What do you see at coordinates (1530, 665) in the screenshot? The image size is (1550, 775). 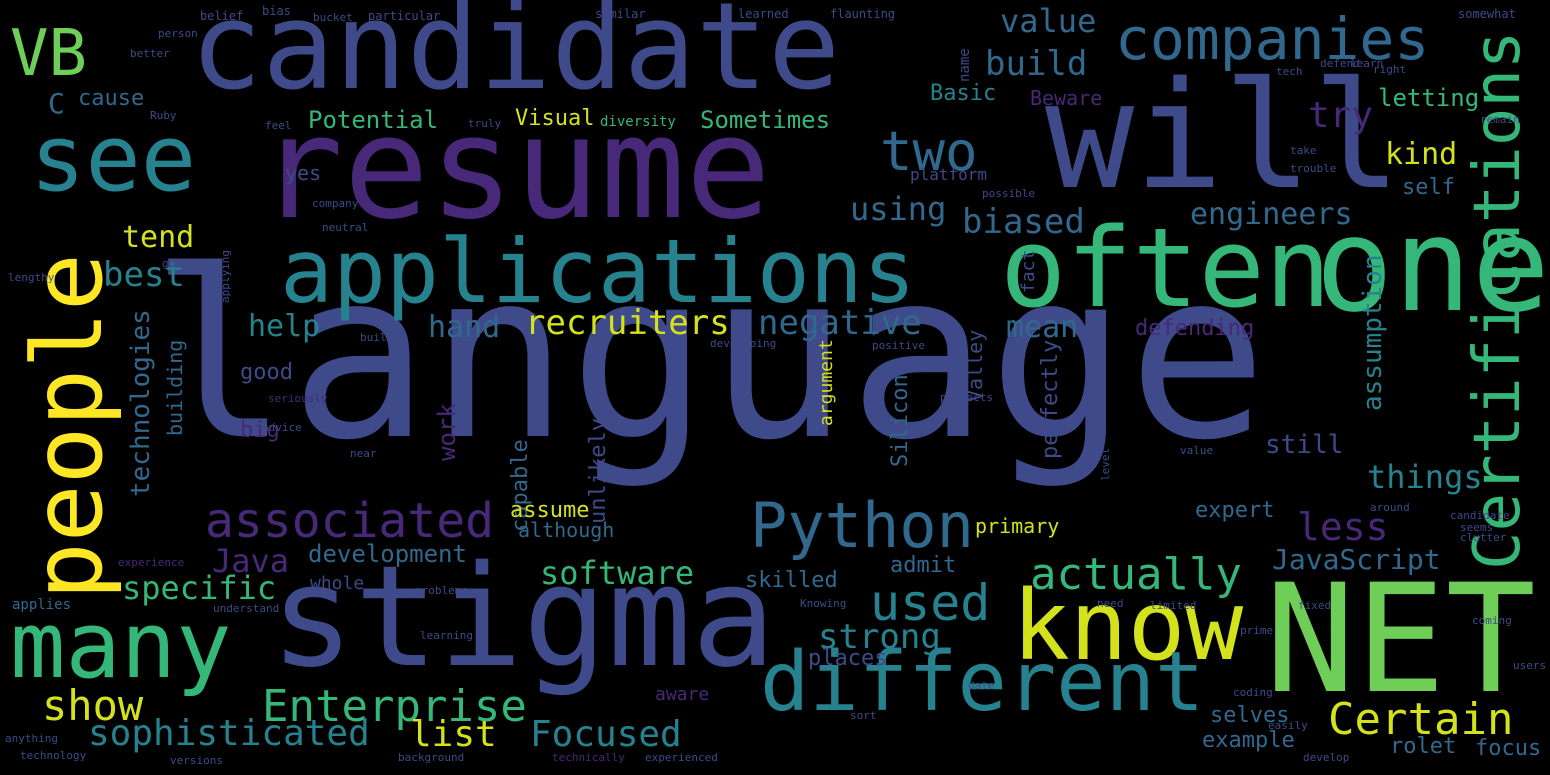 I see `word-users-150: users` at bounding box center [1530, 665].